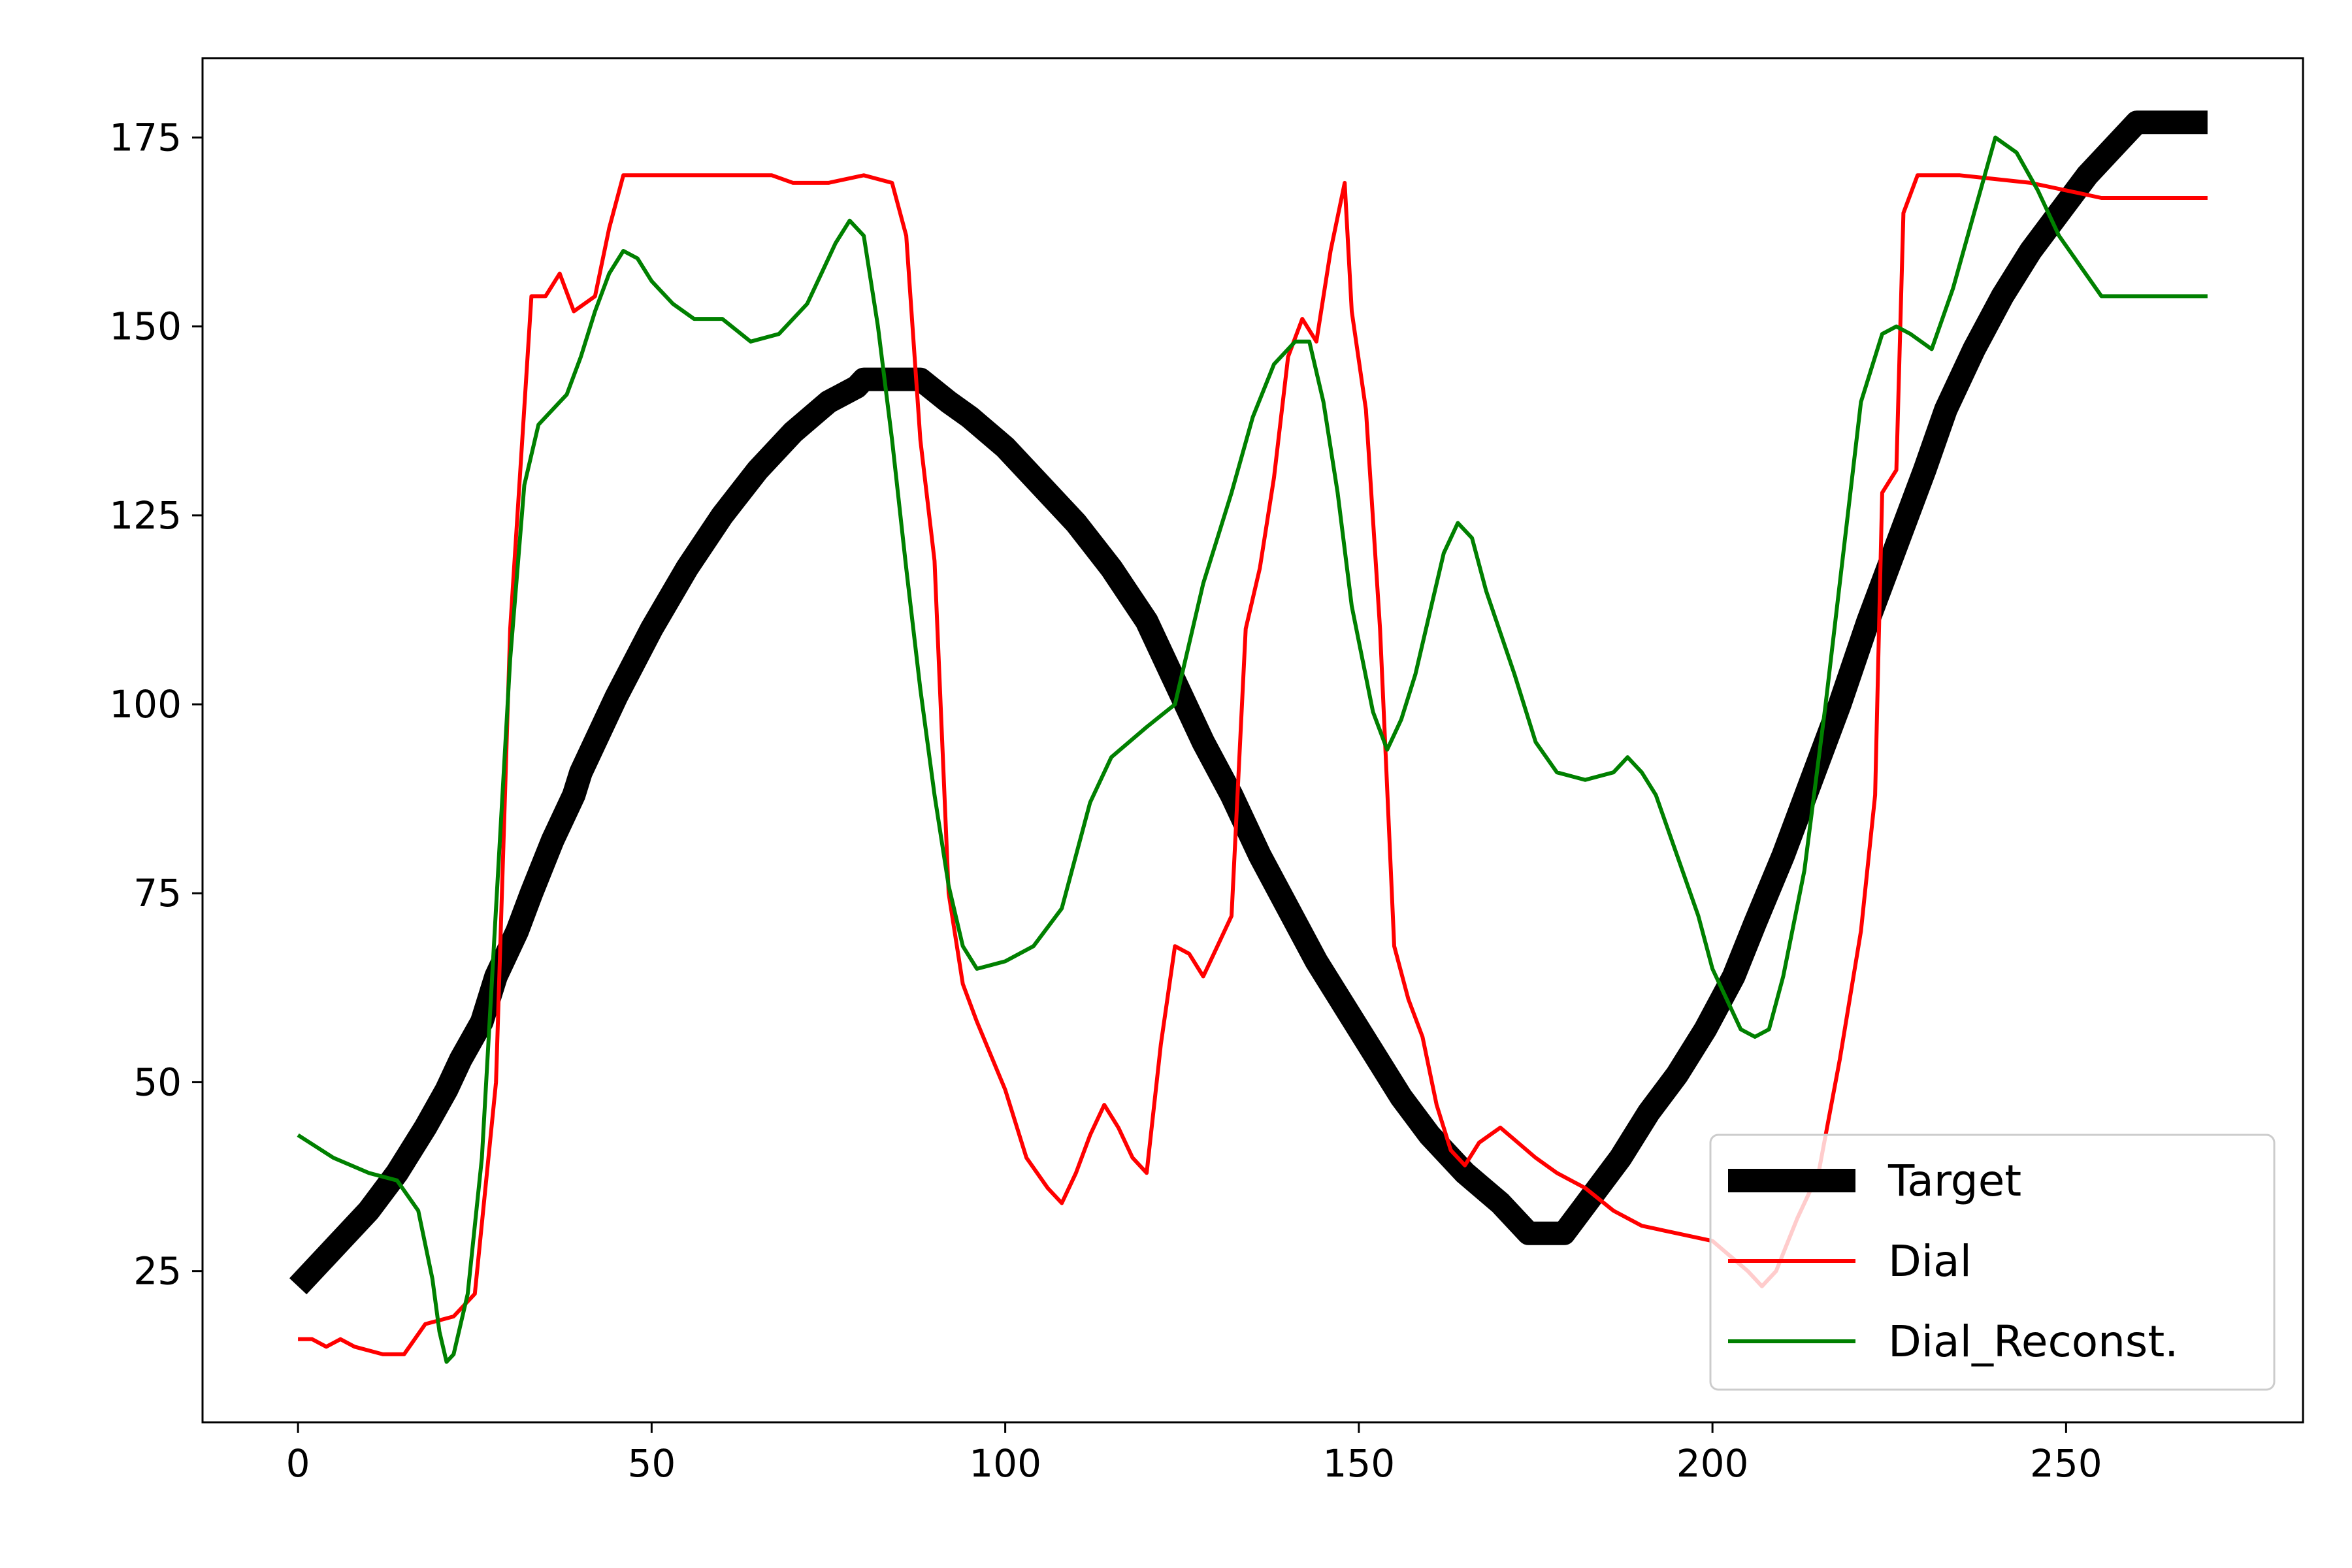 The height and width of the screenshot is (1568, 2352). Describe the element at coordinates (157, 1082) in the screenshot. I see `y-tick-label: 50` at that location.